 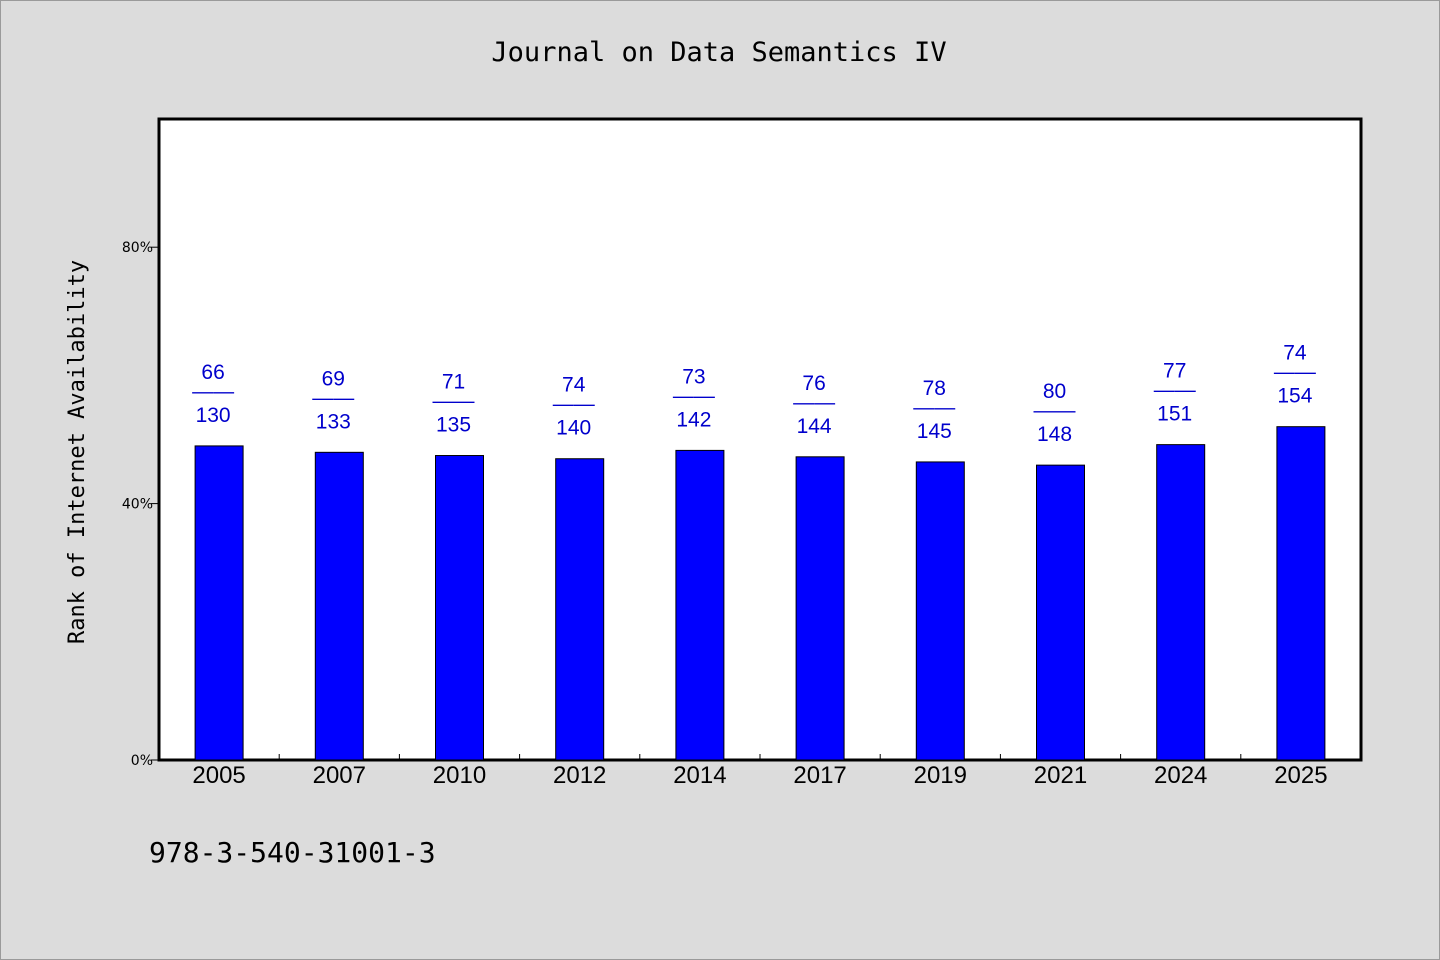 I want to click on y-axis: 0% 40% 80%, so click(x=140, y=504).